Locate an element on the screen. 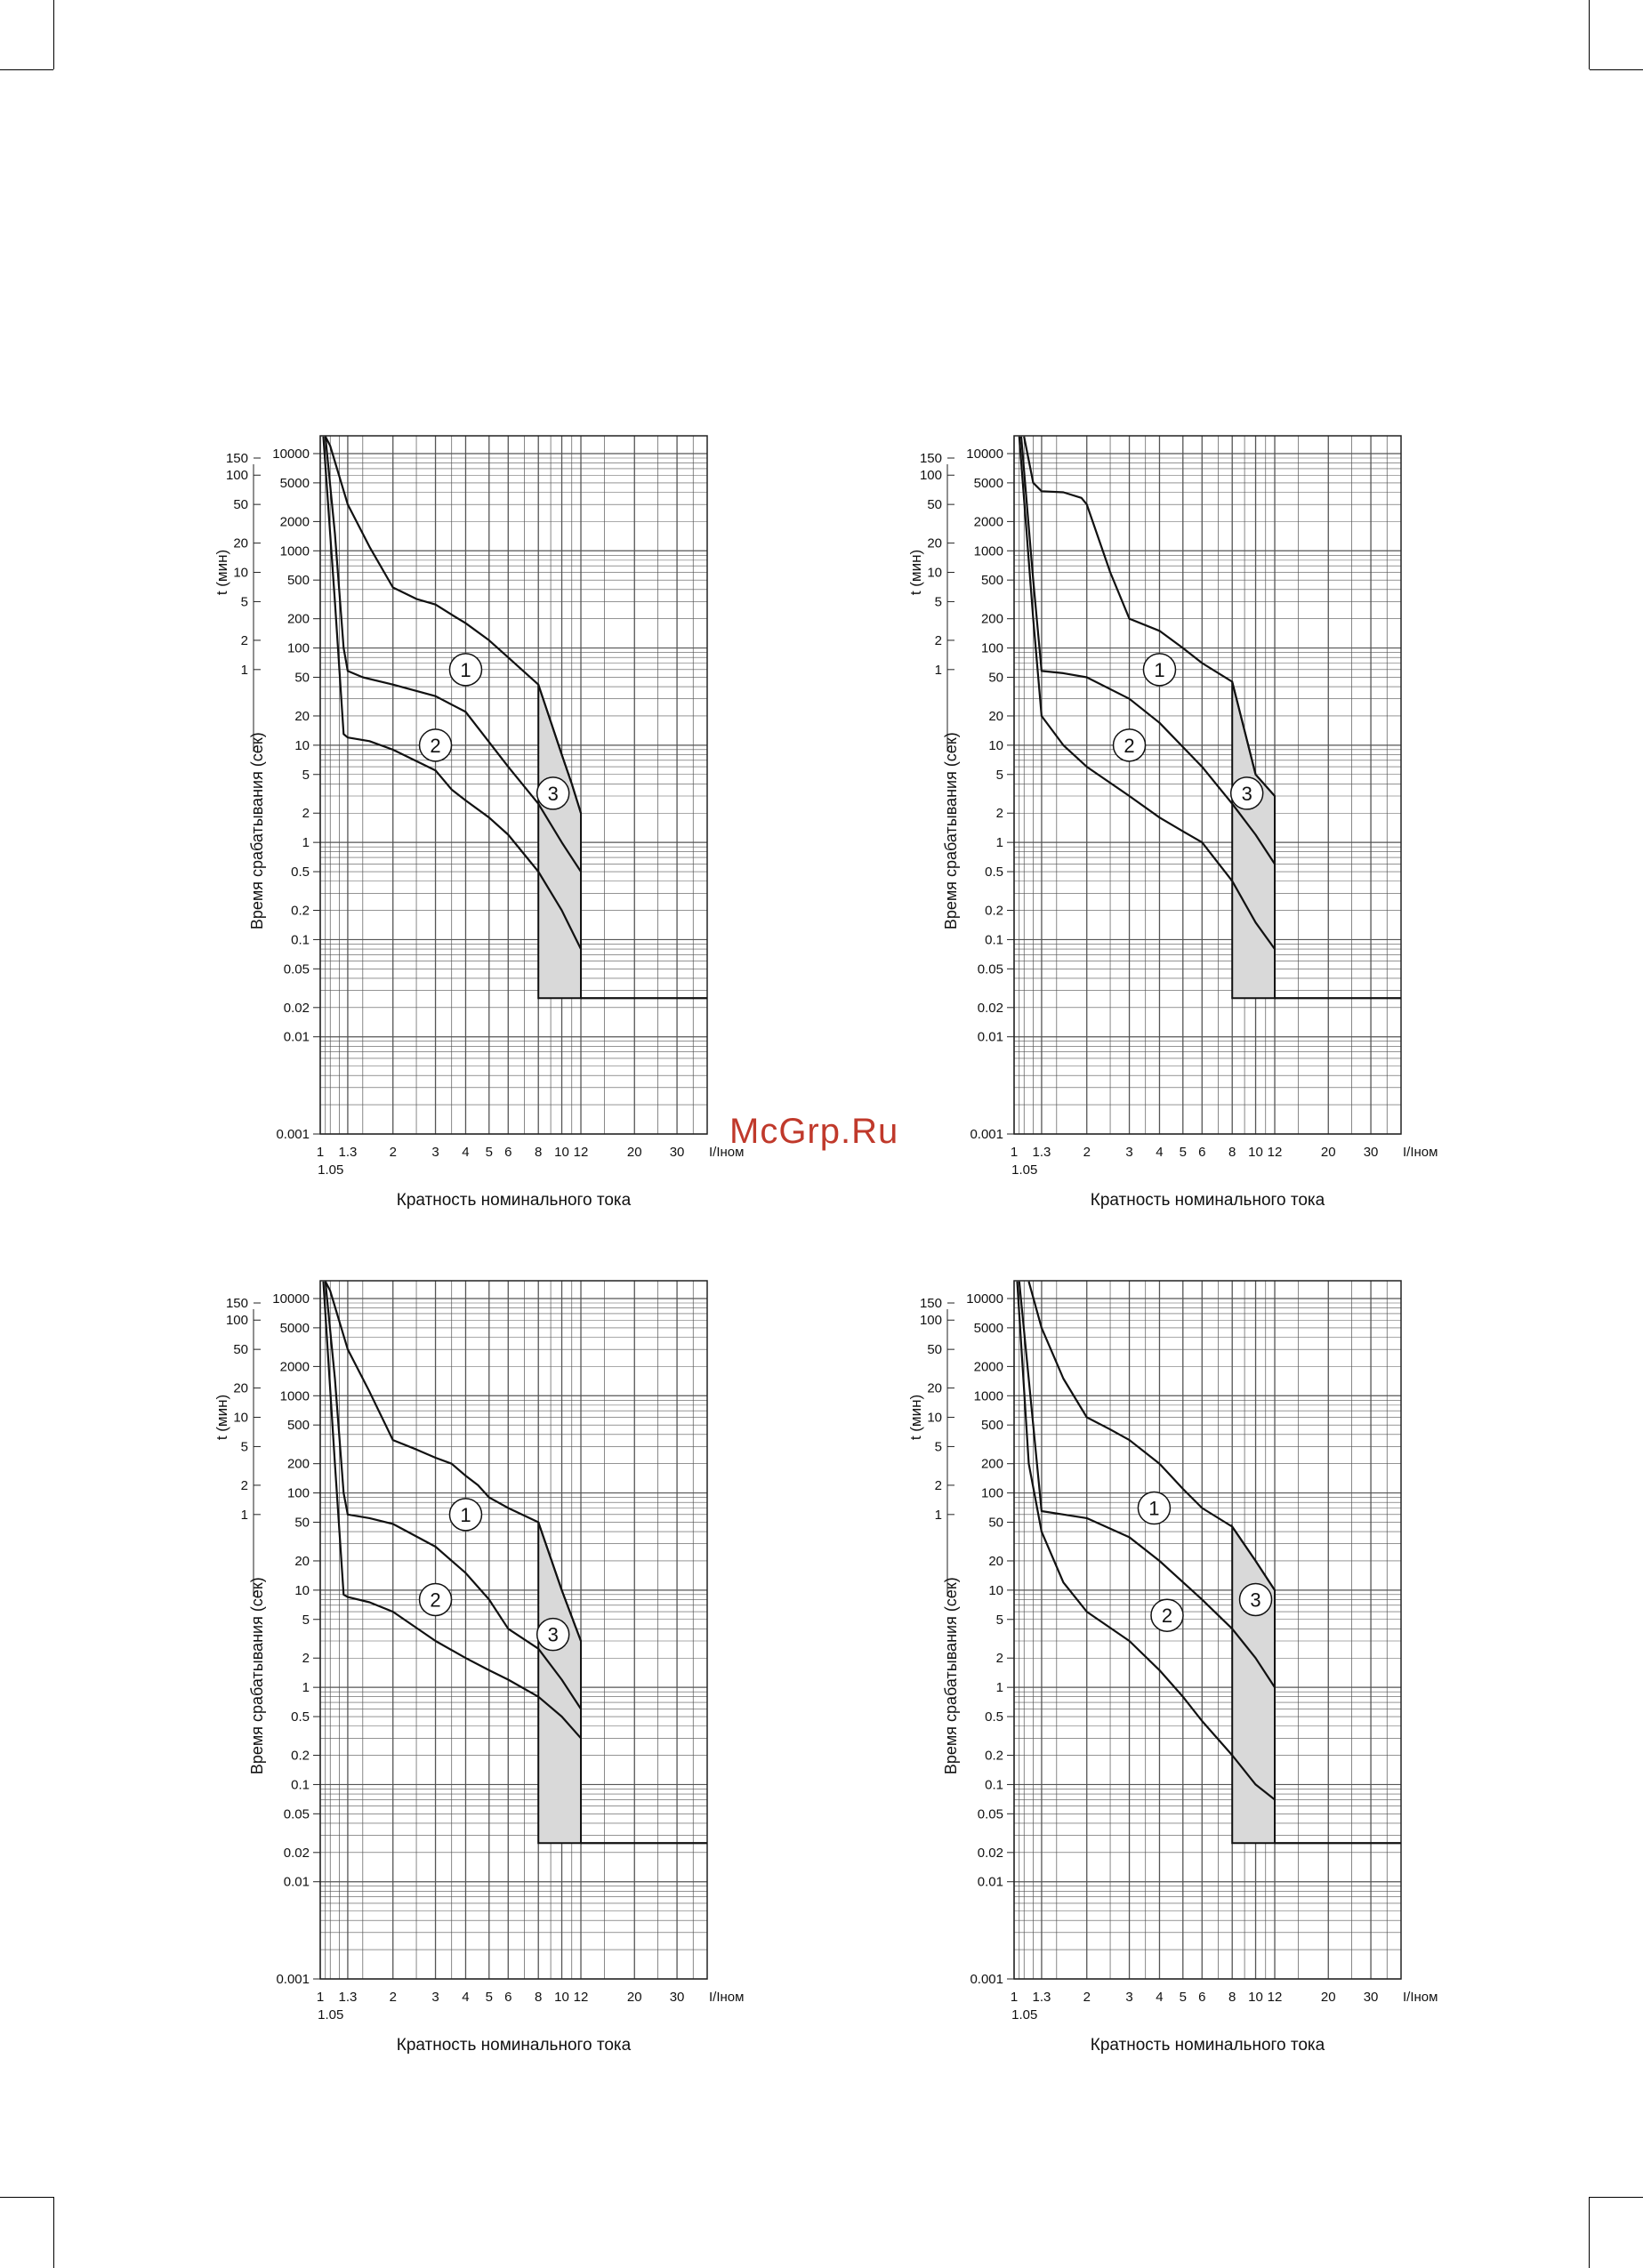 The image size is (1643, 2268). sec-tick-label: 0.1 is located at coordinates (994, 940).